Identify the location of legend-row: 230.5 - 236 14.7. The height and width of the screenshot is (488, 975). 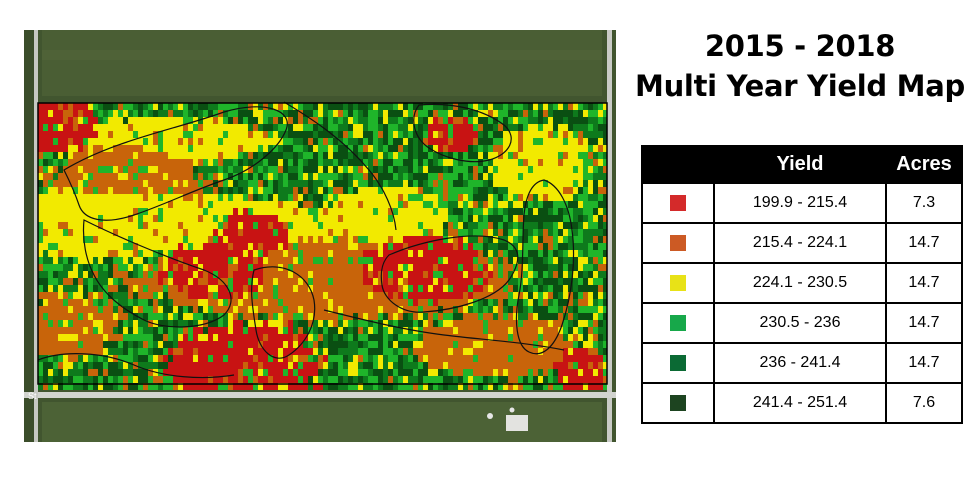
(802, 323).